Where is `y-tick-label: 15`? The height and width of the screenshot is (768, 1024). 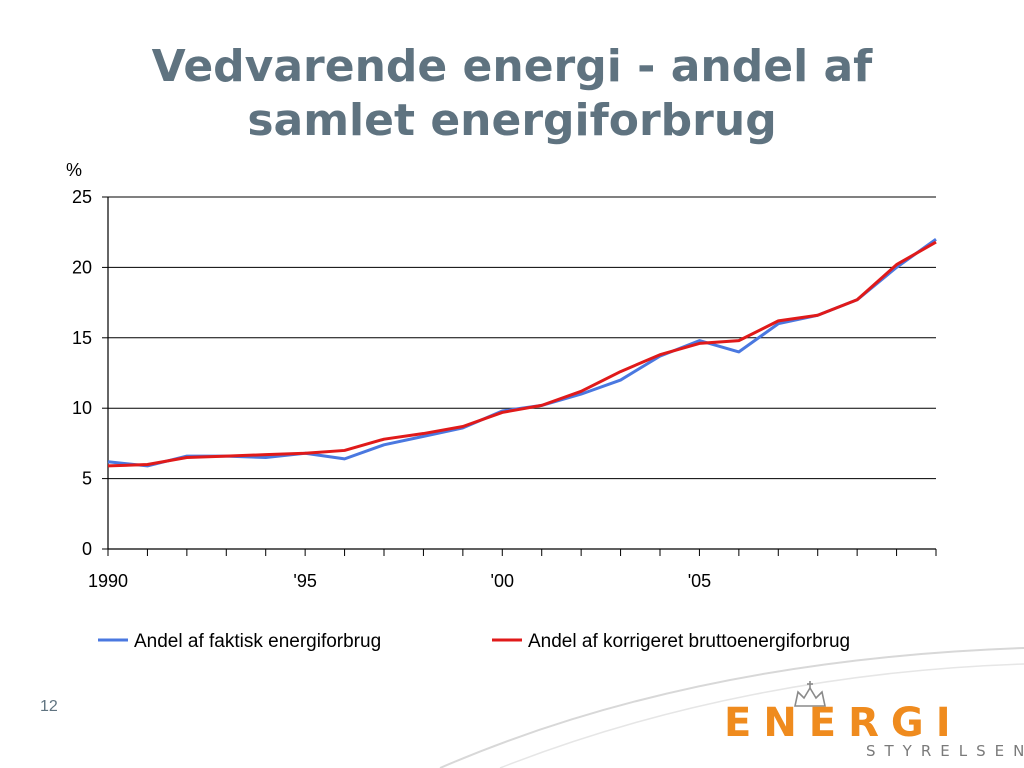 y-tick-label: 15 is located at coordinates (82, 338).